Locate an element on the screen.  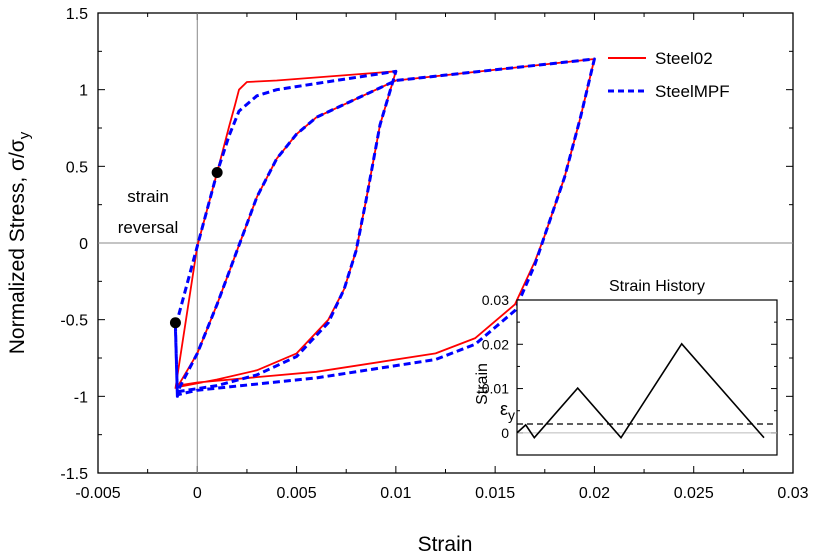
y-tick-label: 1 is located at coordinates (83, 91).